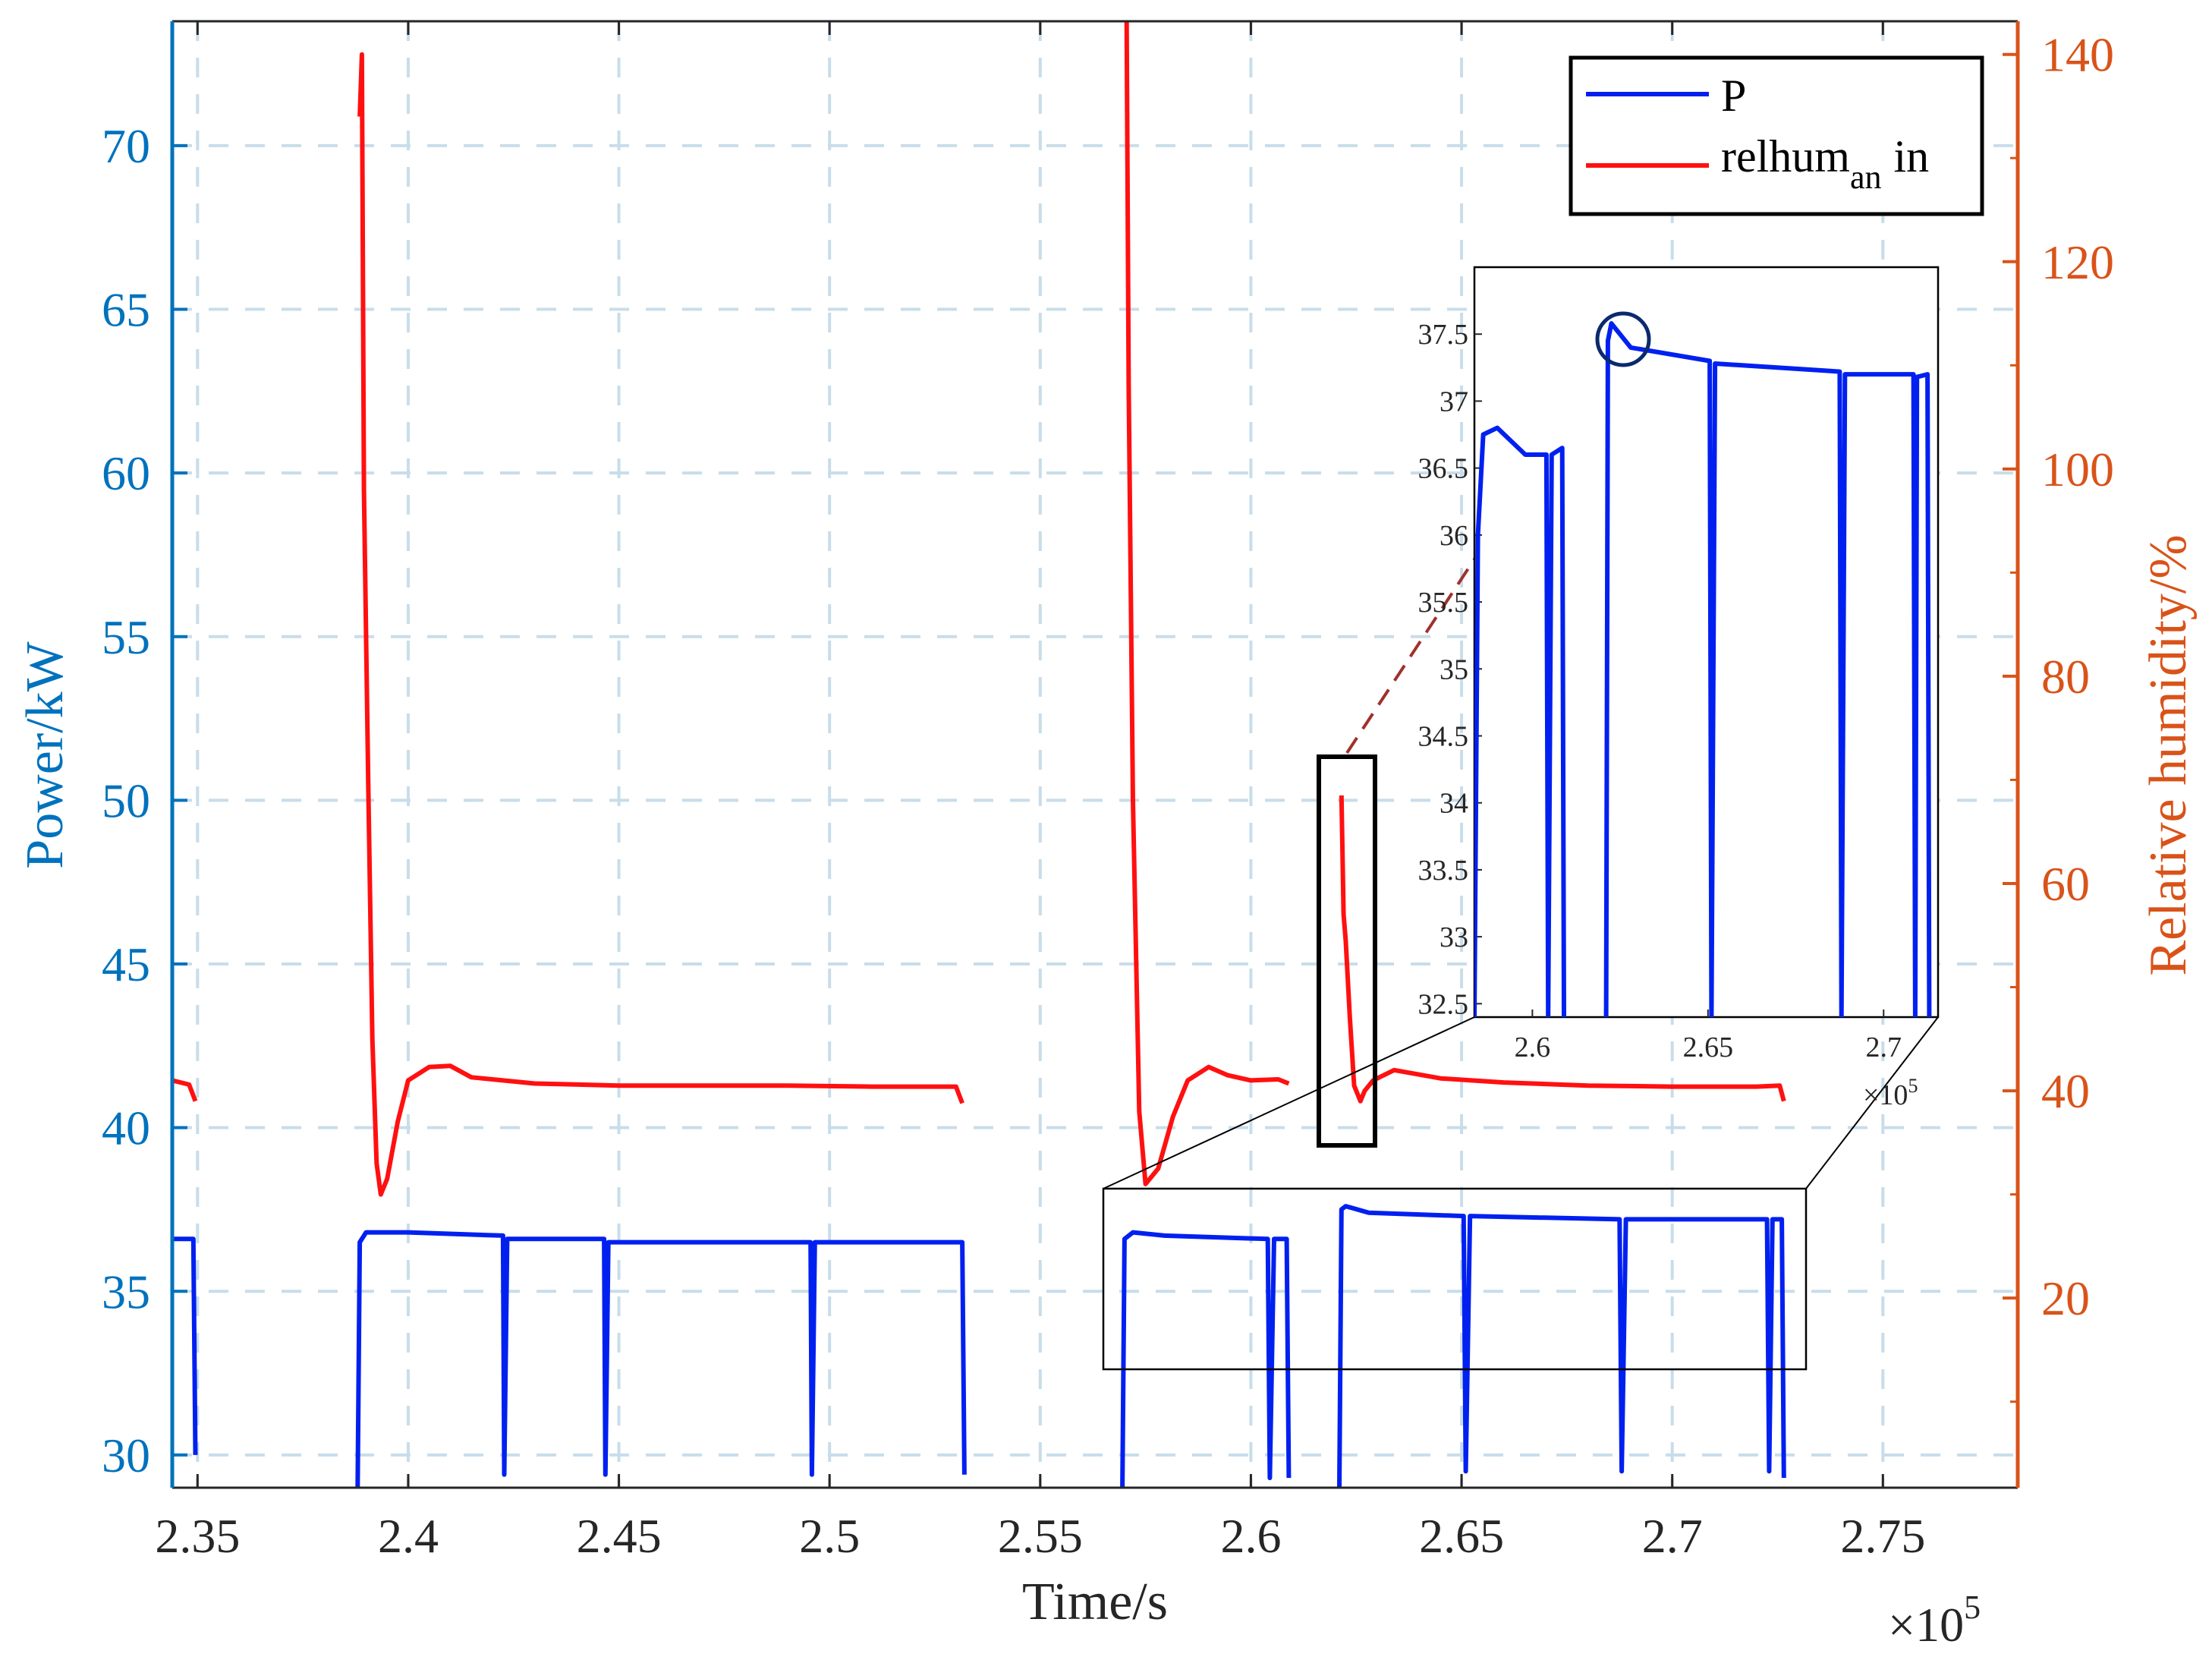 The width and height of the screenshot is (2212, 1660). Describe the element at coordinates (1250, 1536) in the screenshot. I see `x-tick-label: 2.6` at that location.